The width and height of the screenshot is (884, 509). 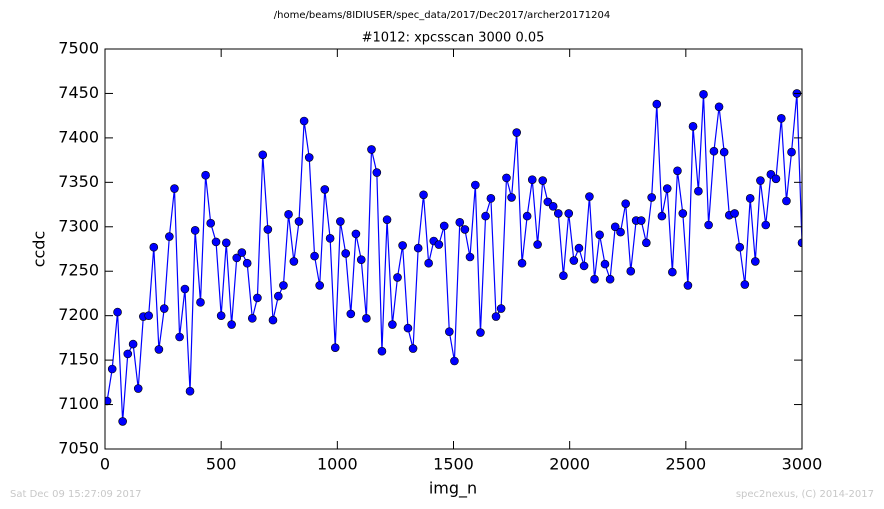 I want to click on y-tick-label: 7150, so click(x=78, y=359).